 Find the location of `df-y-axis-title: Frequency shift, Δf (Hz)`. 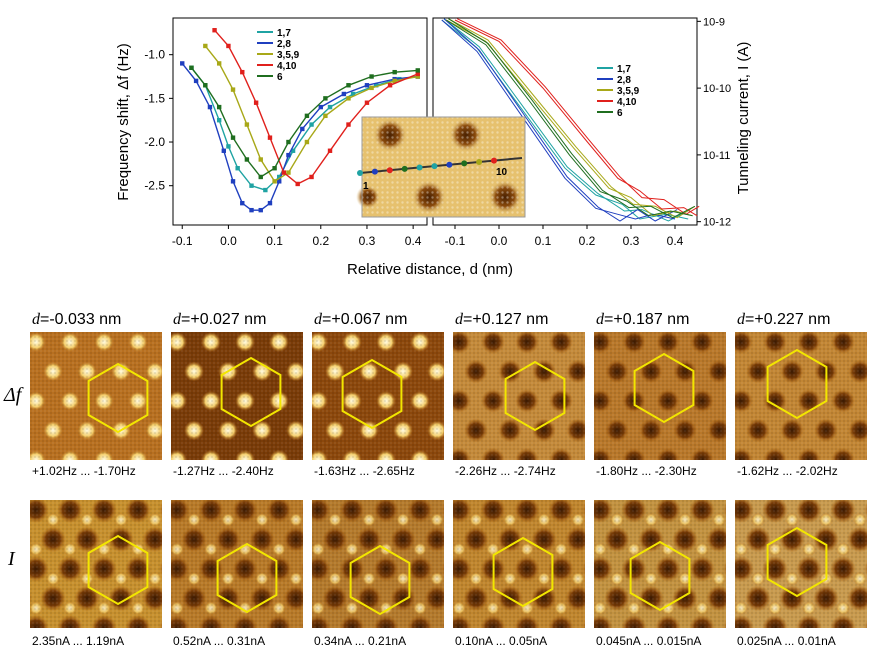

df-y-axis-title: Frequency shift, Δf (Hz) is located at coordinates (123, 122).